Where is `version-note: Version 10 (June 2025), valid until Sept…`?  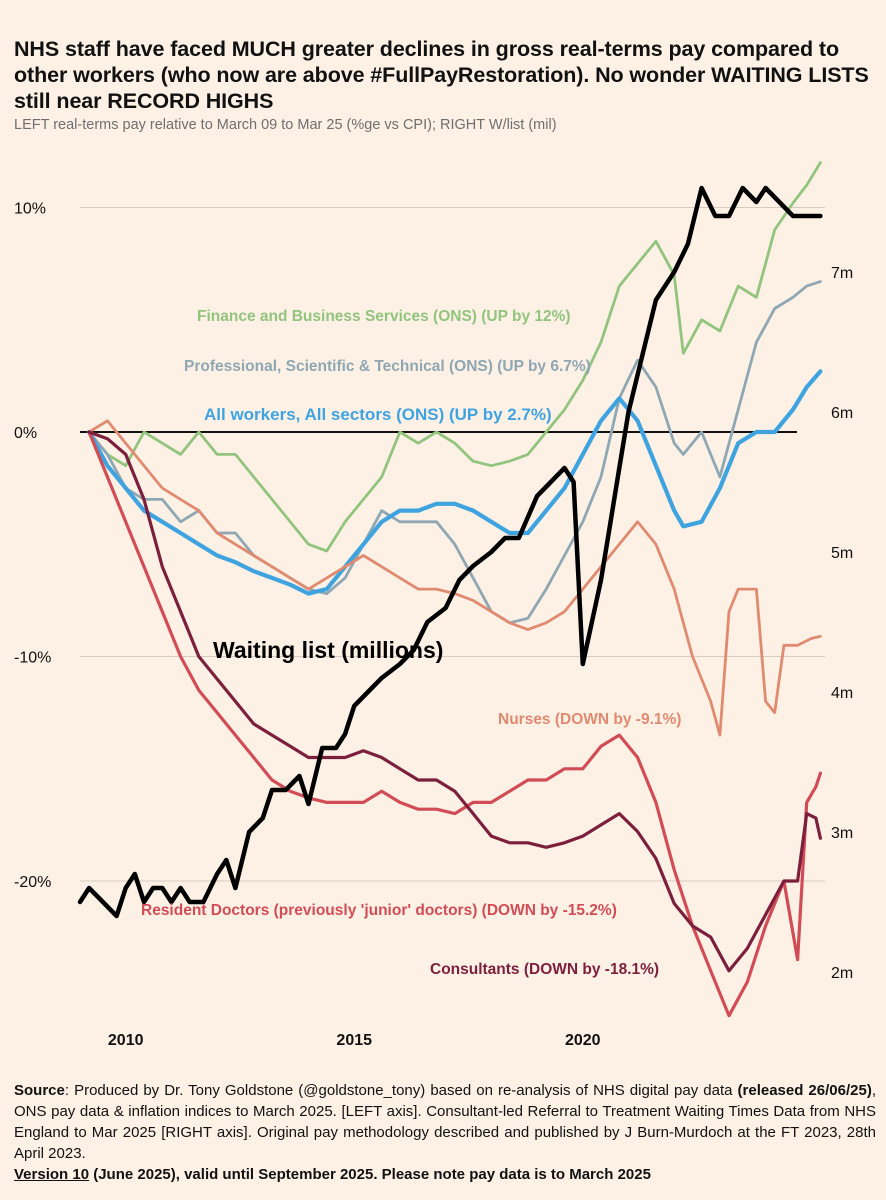 version-note: Version 10 (June 2025), valid until Sept… is located at coordinates (332, 1174).